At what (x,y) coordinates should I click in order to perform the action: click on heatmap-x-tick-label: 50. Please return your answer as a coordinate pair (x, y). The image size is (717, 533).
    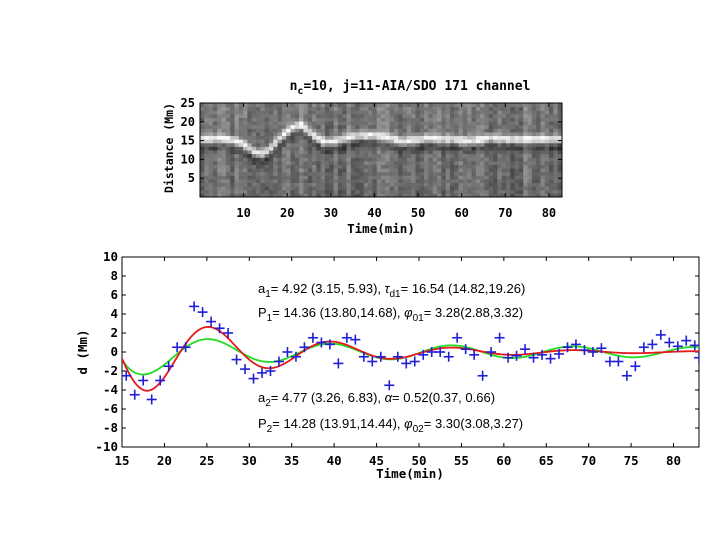
    Looking at the image, I should click on (418, 213).